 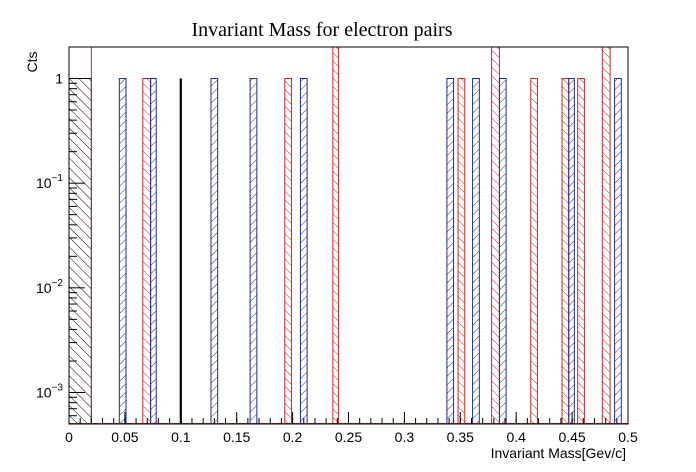 I want to click on x-tick-label: 0.45, so click(x=571, y=437).